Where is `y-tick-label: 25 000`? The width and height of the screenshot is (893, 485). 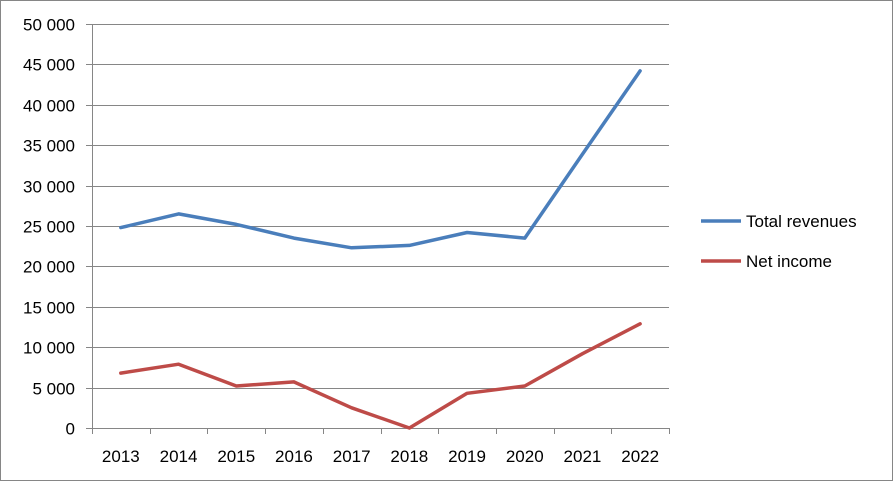
y-tick-label: 25 000 is located at coordinates (49, 227).